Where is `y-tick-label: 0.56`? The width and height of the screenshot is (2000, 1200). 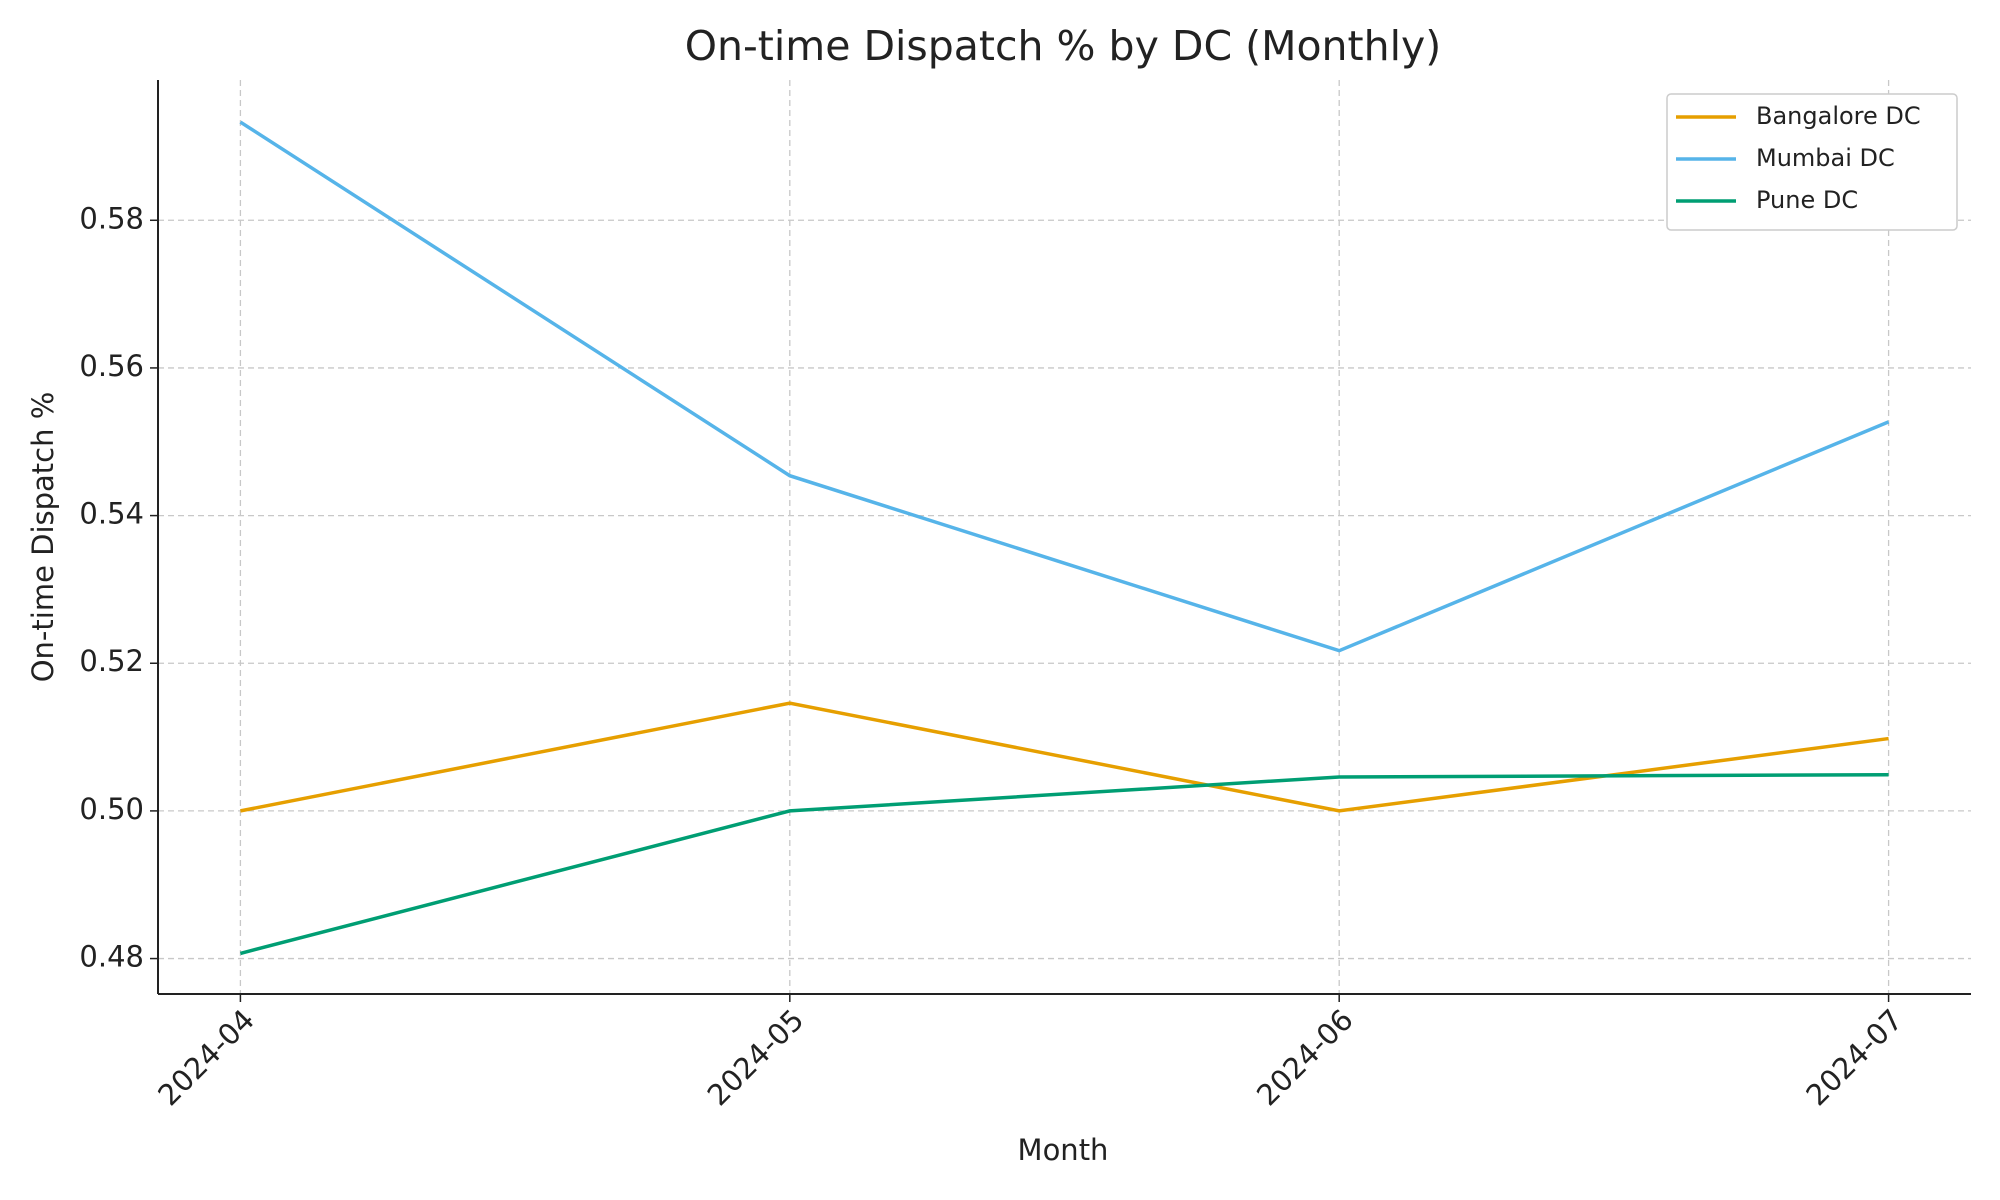
y-tick-label: 0.56 is located at coordinates (111, 366).